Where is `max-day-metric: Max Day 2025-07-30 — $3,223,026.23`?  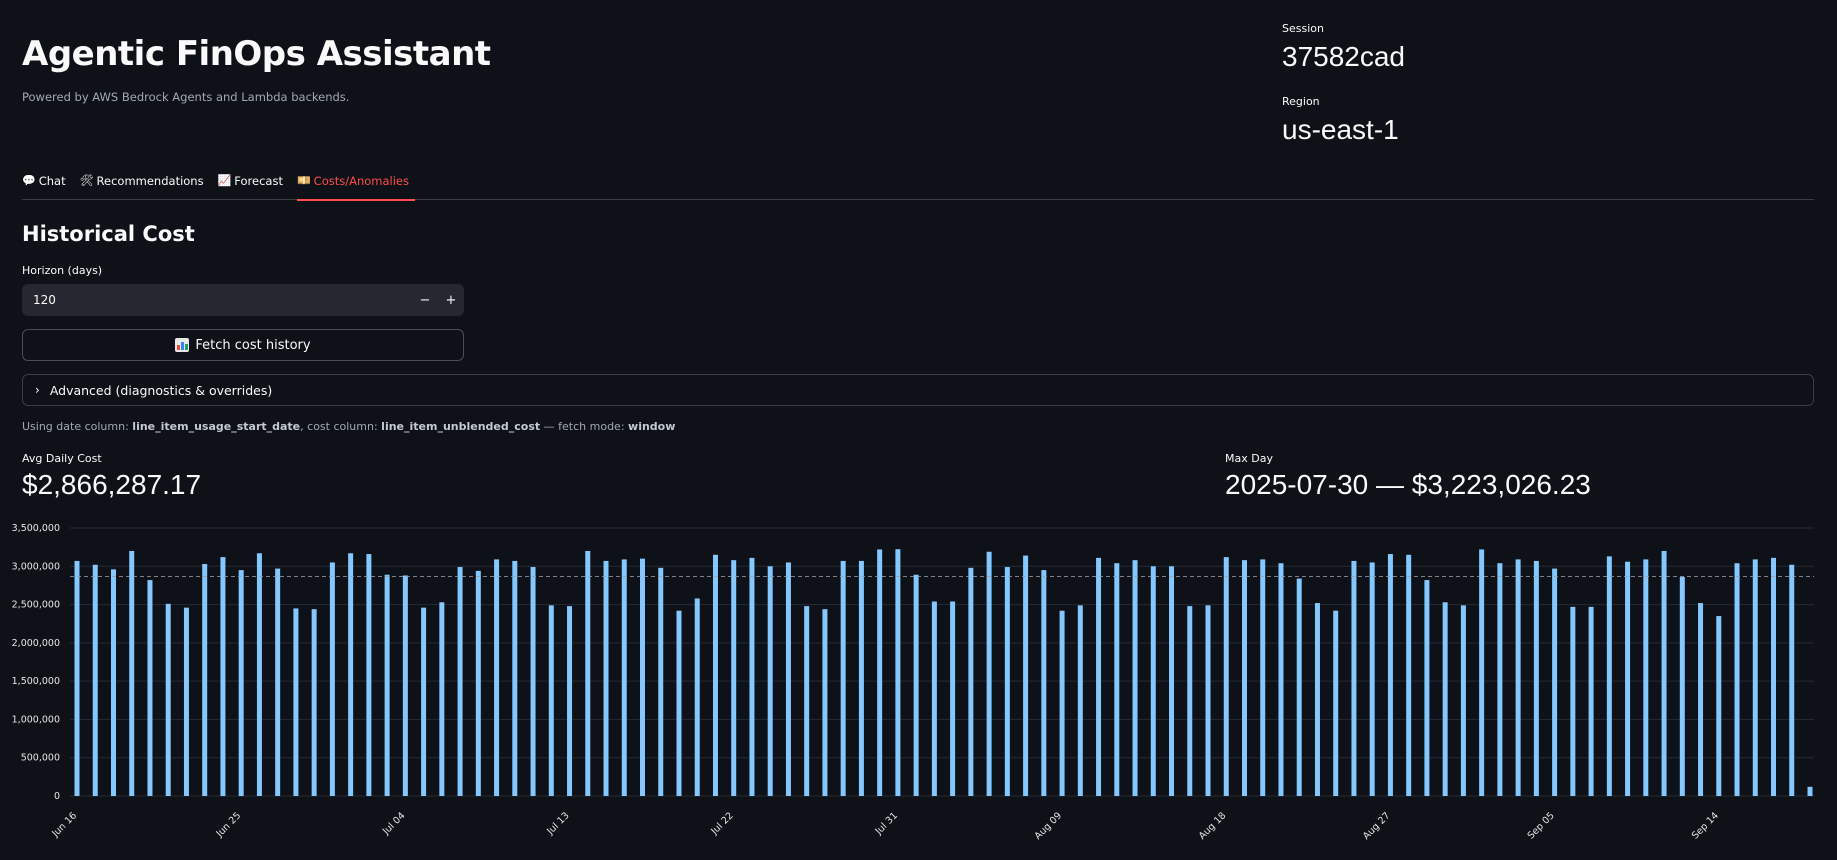
max-day-metric: Max Day 2025-07-30 — $3,223,026.23 is located at coordinates (1408, 476).